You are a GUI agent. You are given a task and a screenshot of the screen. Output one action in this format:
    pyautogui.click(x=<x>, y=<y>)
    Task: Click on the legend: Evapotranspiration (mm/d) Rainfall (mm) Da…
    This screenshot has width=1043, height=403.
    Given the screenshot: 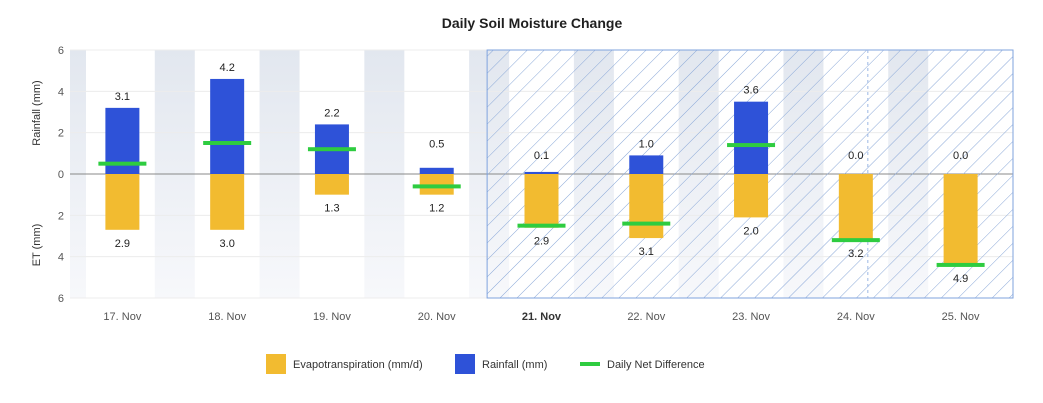 What is the action you would take?
    pyautogui.click(x=485, y=364)
    